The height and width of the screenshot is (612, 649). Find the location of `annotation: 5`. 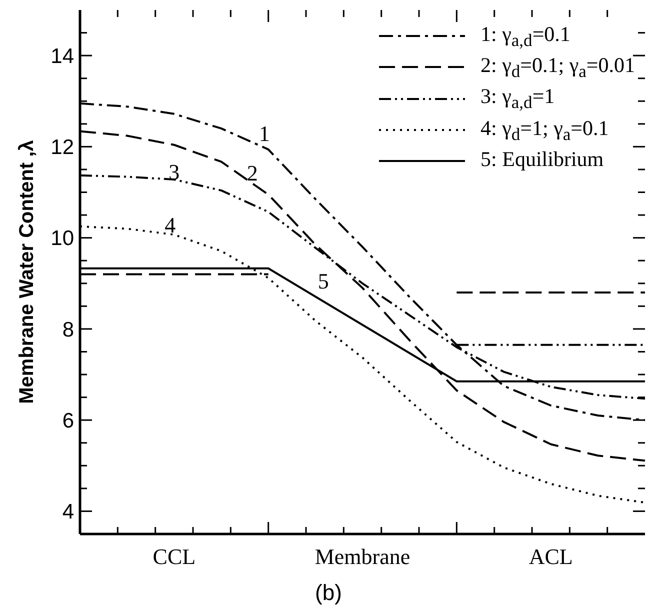

annotation: 5 is located at coordinates (323, 281).